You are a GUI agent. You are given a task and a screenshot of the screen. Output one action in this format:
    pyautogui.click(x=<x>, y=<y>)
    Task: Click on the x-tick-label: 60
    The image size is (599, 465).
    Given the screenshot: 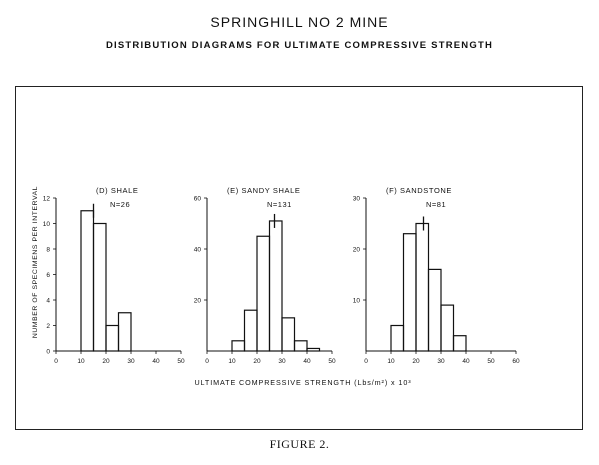 What is the action you would take?
    pyautogui.click(x=516, y=361)
    